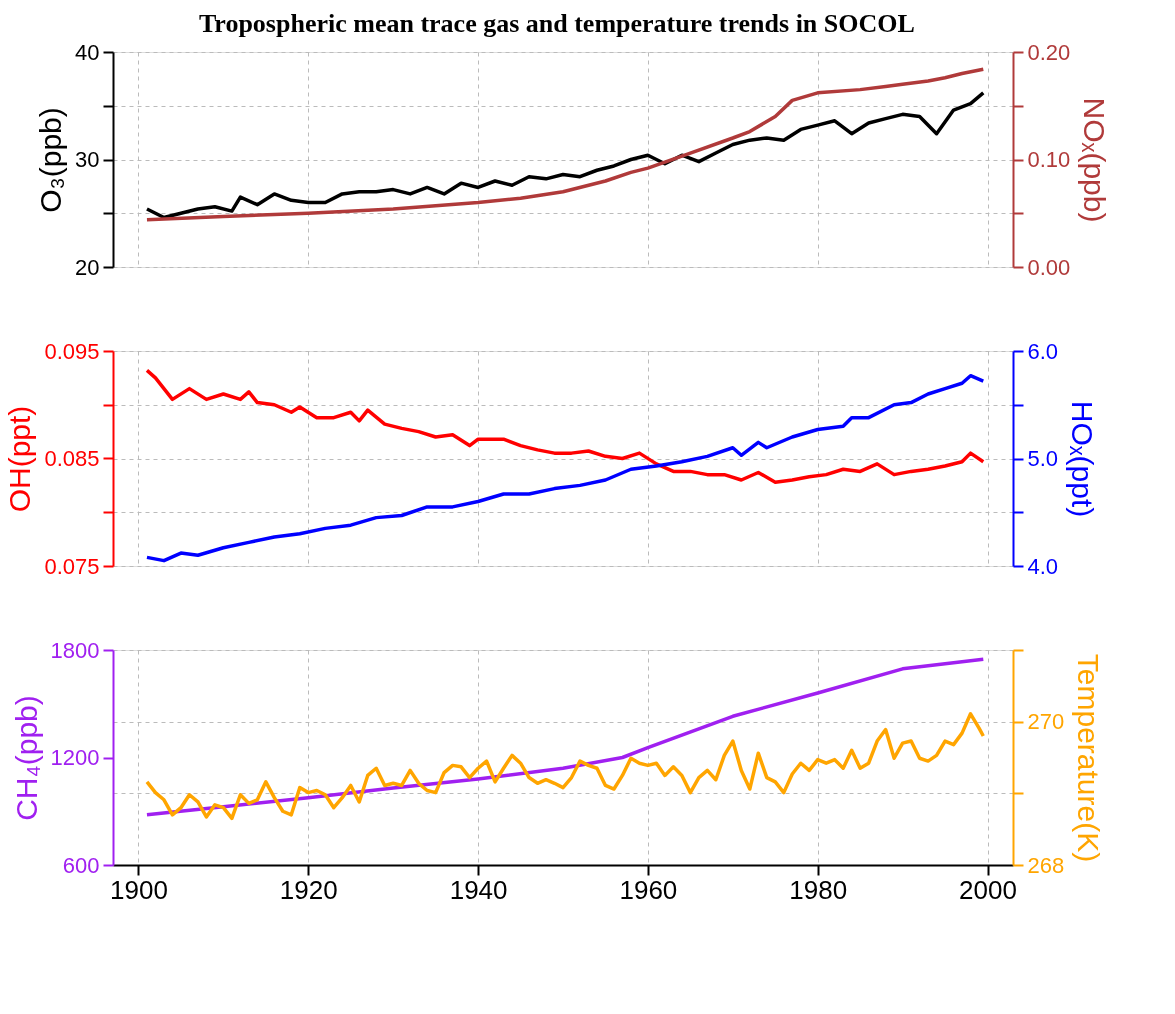 This screenshot has height=1014, width=1175. Describe the element at coordinates (1046, 865) in the screenshot. I see `y2-tick-label: 268` at that location.